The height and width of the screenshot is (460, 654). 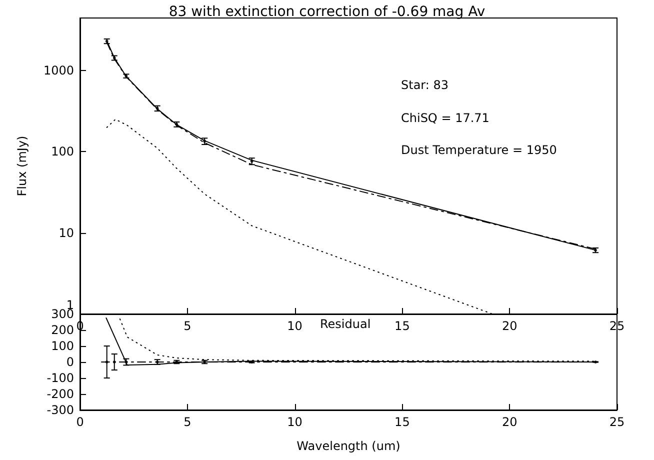 What do you see at coordinates (62, 330) in the screenshot?
I see `y-tick-label: 200` at bounding box center [62, 330].